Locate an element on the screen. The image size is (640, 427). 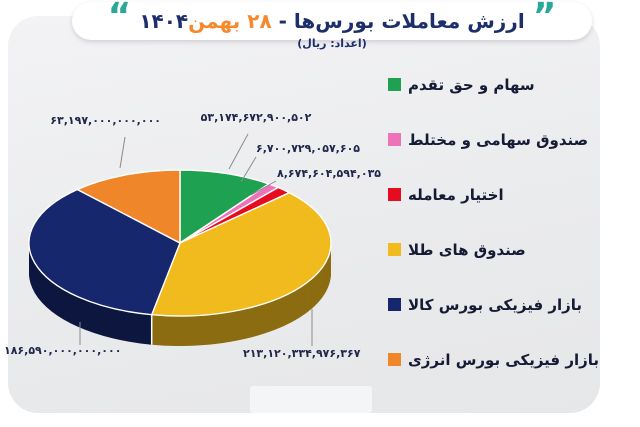
title-date: ۲۸ بهمن is located at coordinates (230, 21).